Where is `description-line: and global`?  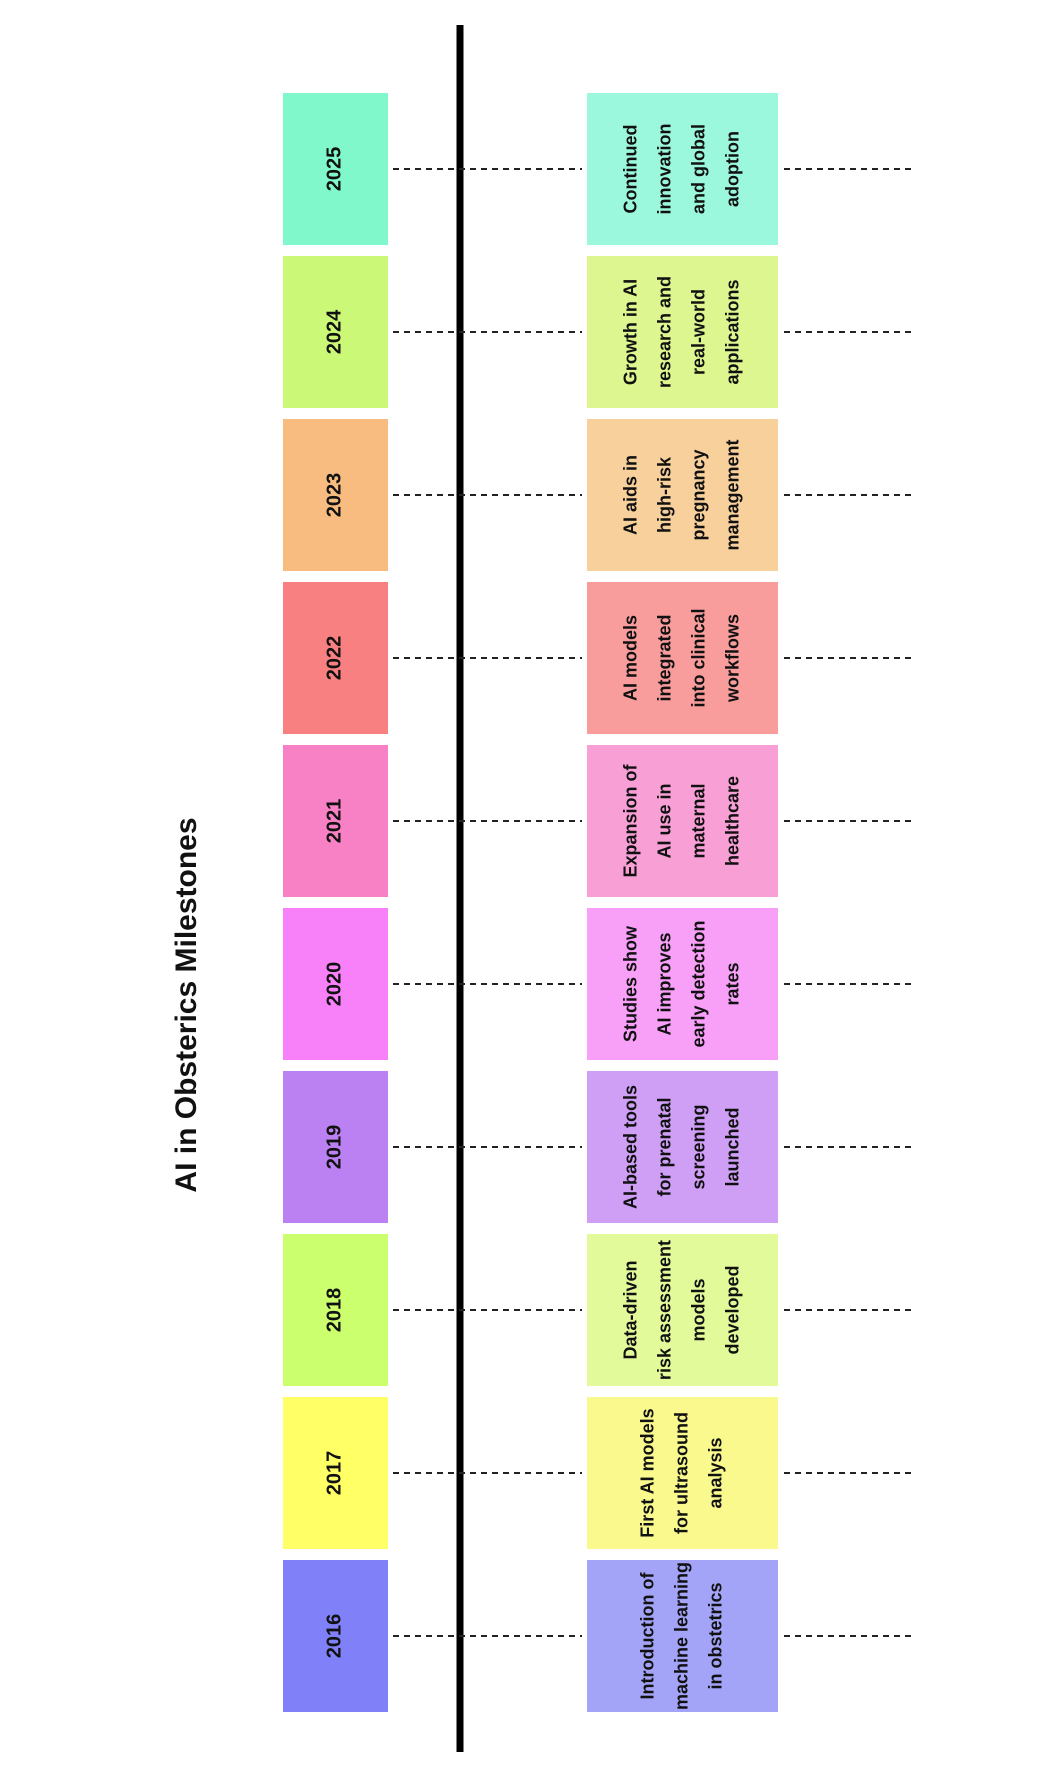
description-line: and global is located at coordinates (698, 169).